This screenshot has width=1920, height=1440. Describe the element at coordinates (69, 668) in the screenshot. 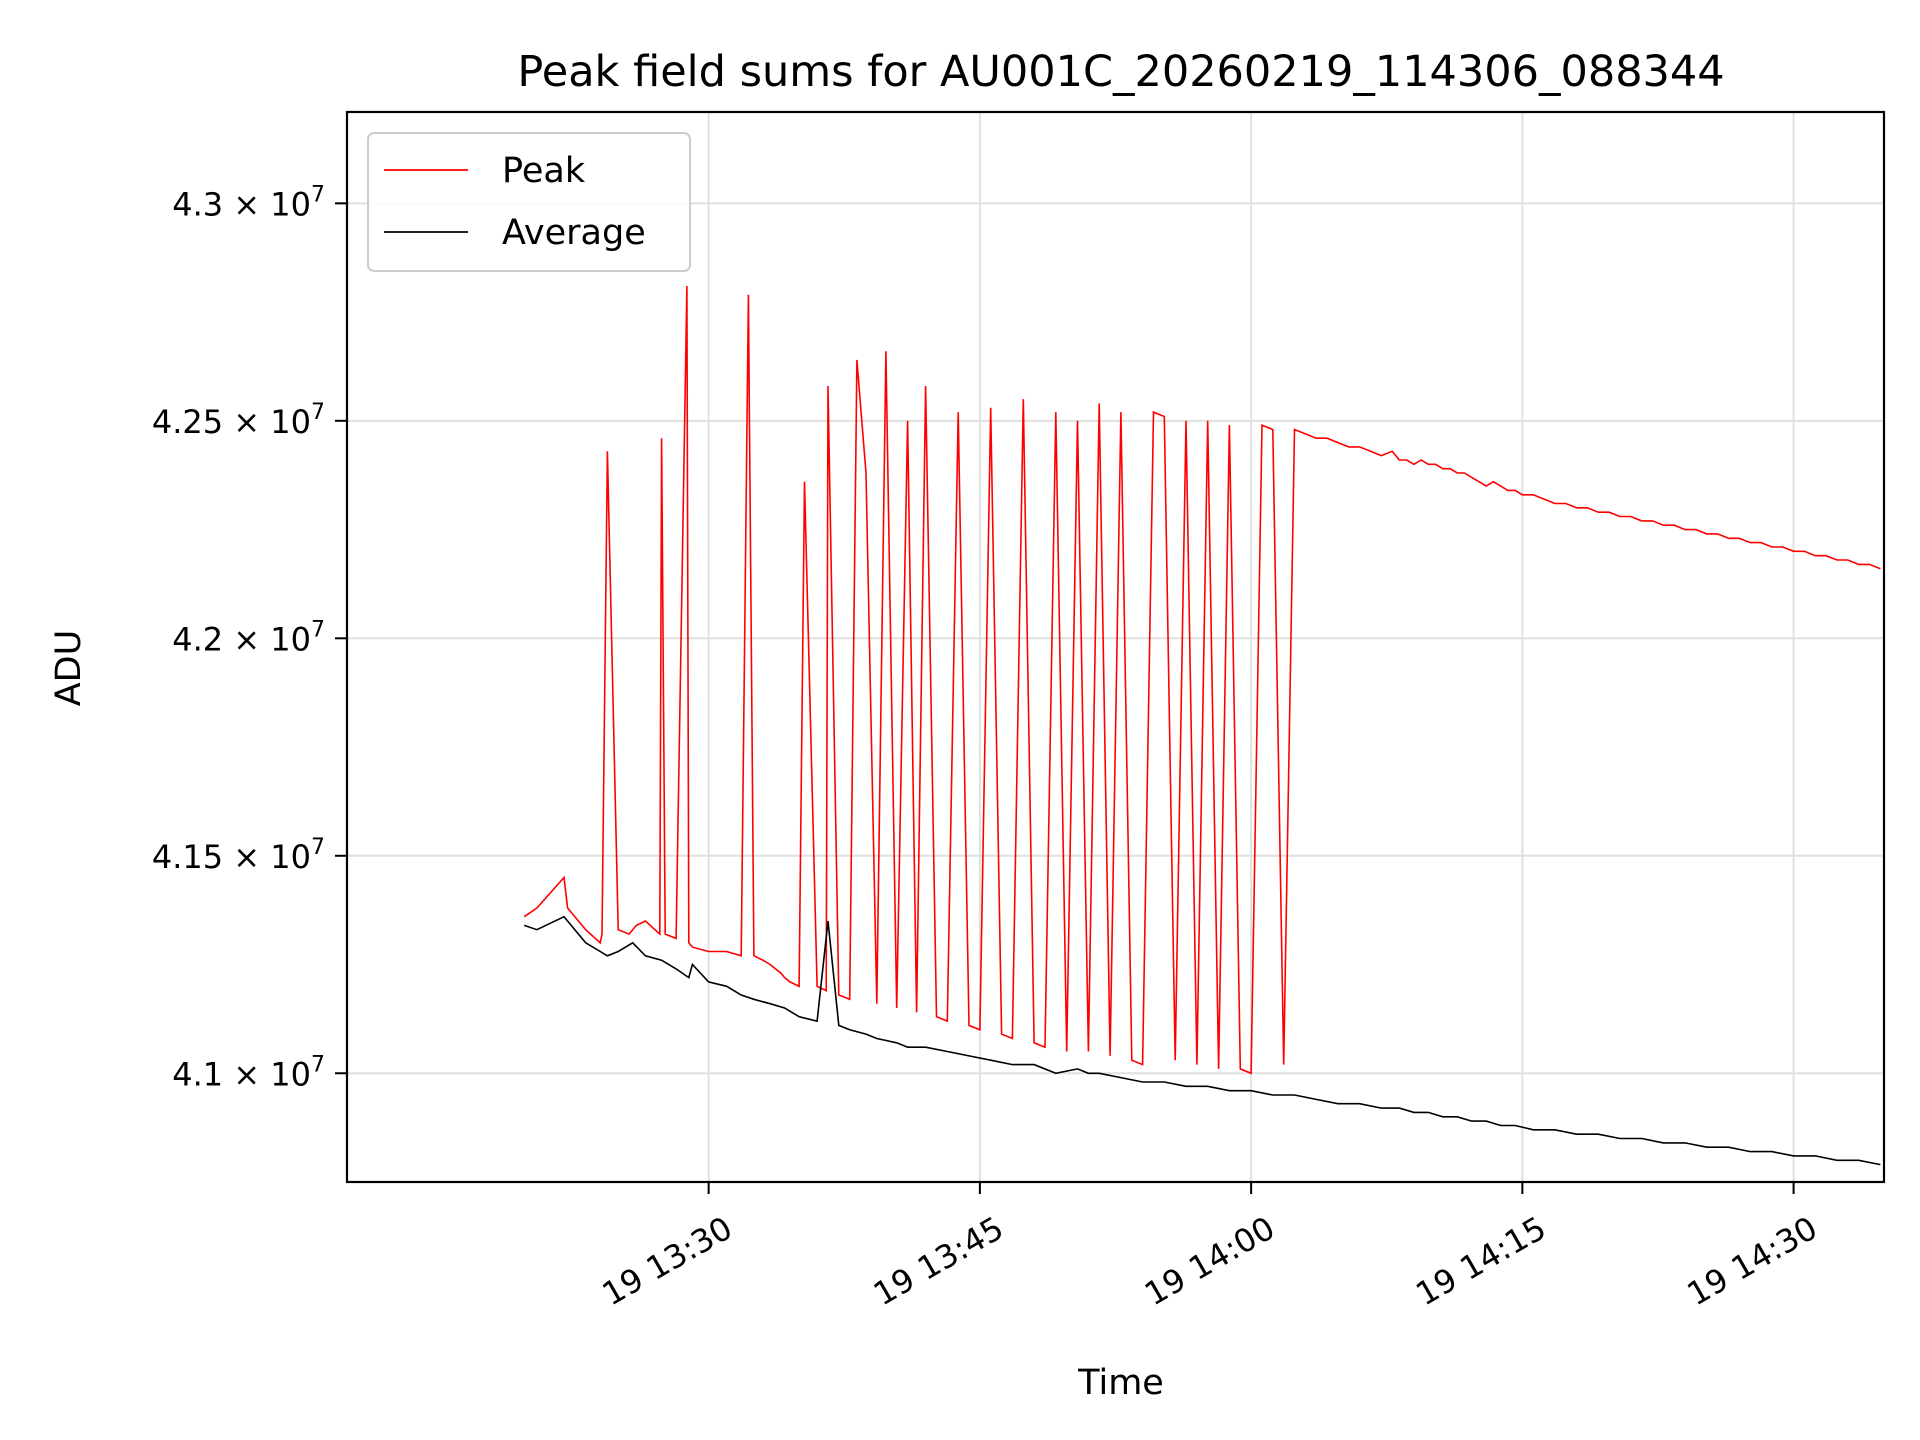

I see `y-axis-title: ADU` at that location.